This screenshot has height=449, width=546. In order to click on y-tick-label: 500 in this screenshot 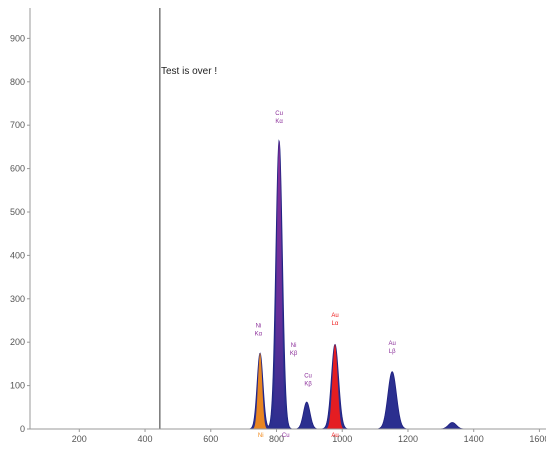, I will do `click(17, 212)`.